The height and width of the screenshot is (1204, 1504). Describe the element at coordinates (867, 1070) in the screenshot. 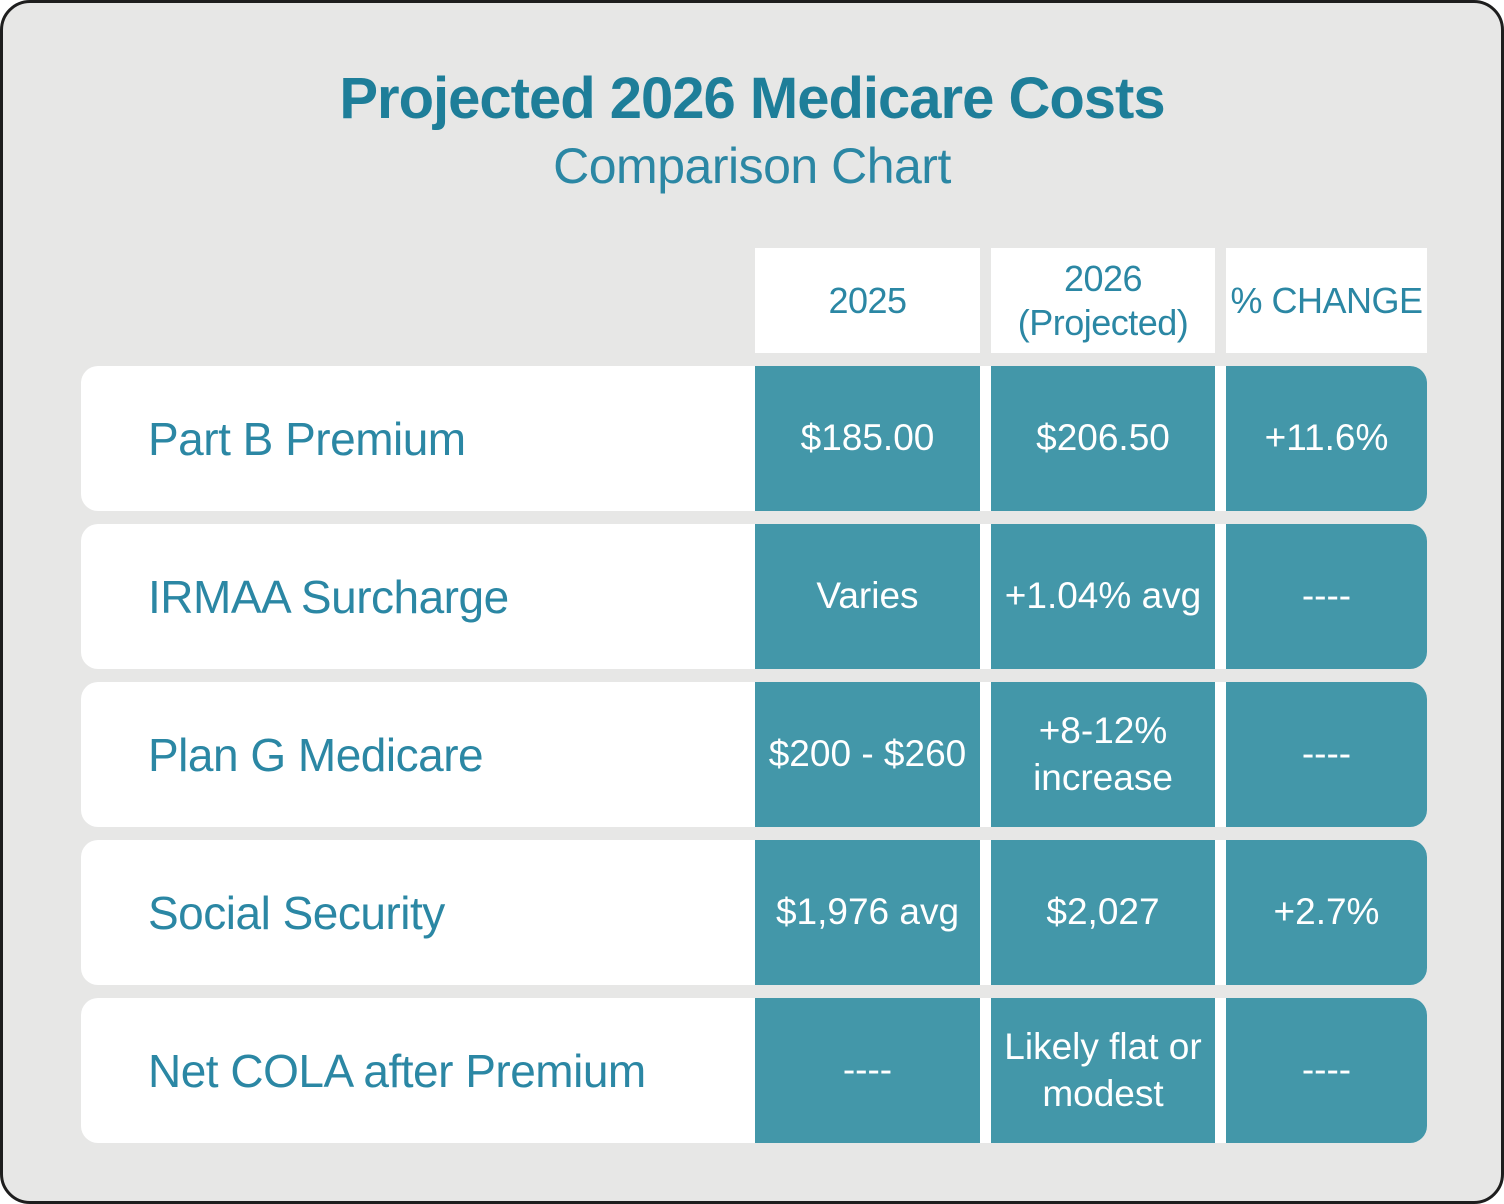

I see `cell-2025: ----` at that location.